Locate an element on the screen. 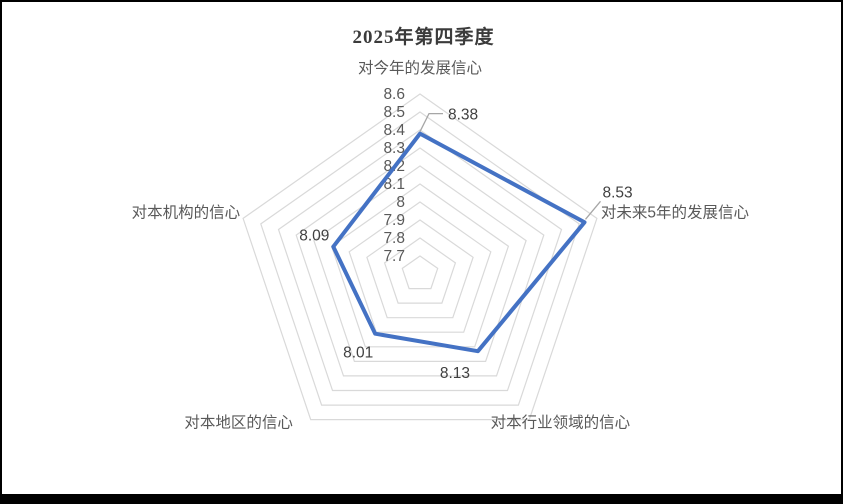  category-label: 对本行业领域的信心 is located at coordinates (561, 423).